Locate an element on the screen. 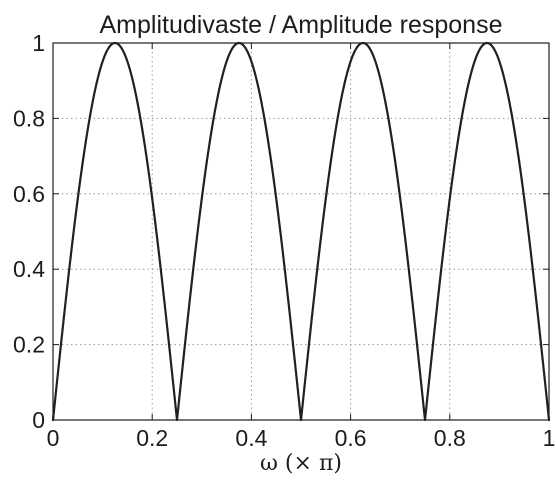 The image size is (556, 486). y-tick-label-1: 0.2 is located at coordinates (29, 345).